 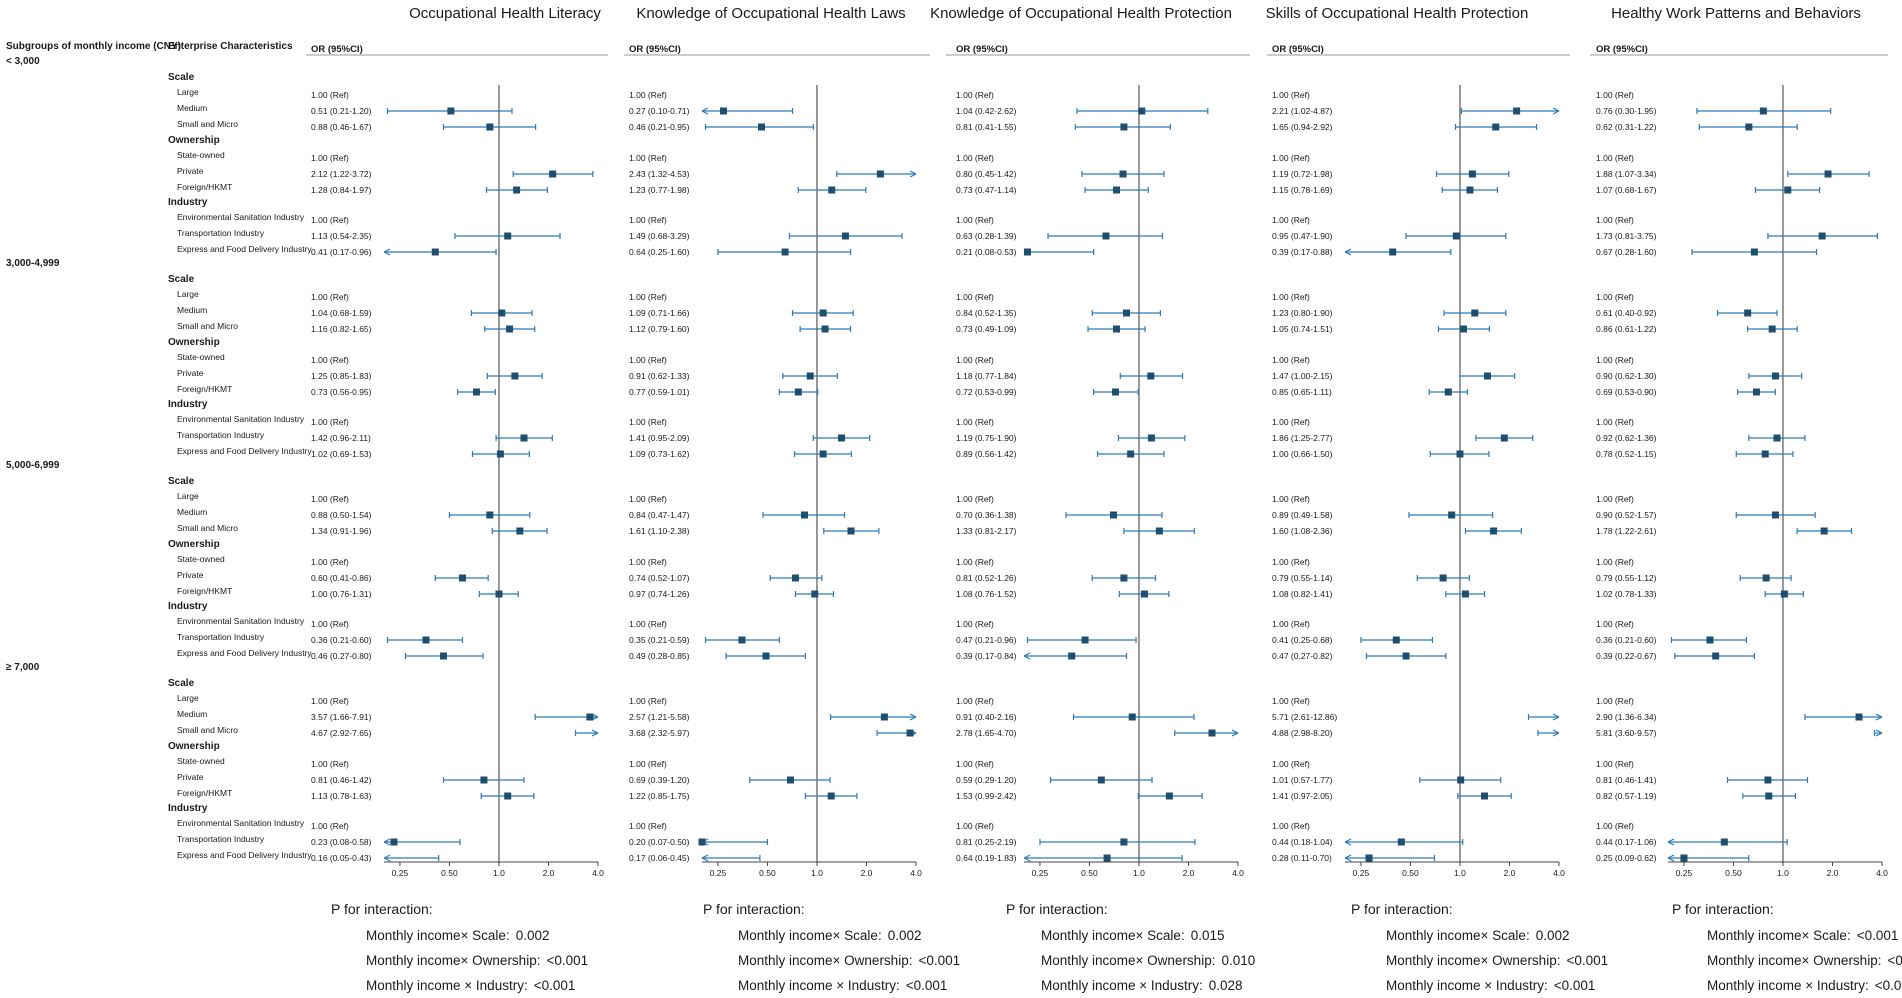 I want to click on or-estimate-label: 0.49 (0.28-0.85), so click(x=659, y=656).